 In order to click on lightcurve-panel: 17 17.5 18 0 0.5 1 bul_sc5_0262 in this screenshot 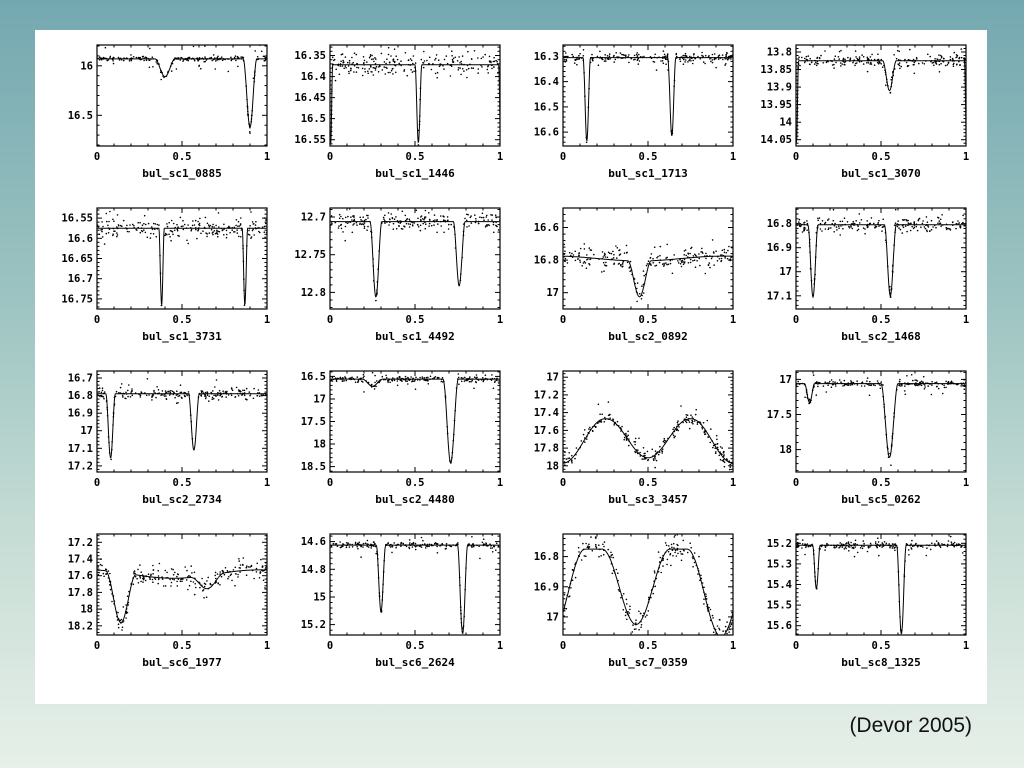, I will do `click(860, 445)`.